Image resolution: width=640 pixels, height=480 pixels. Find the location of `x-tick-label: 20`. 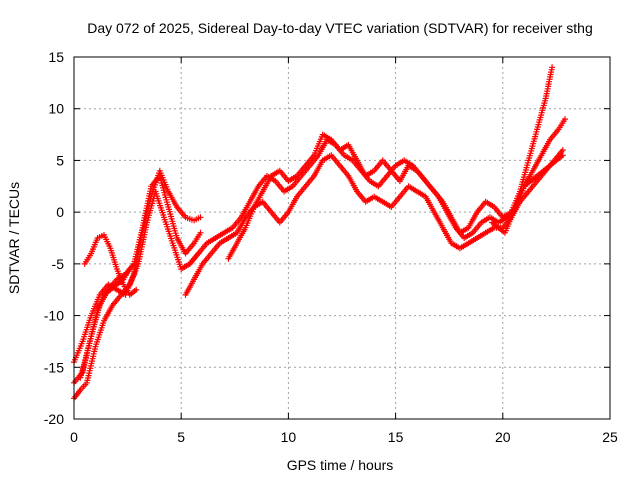

x-tick-label: 20 is located at coordinates (503, 437).